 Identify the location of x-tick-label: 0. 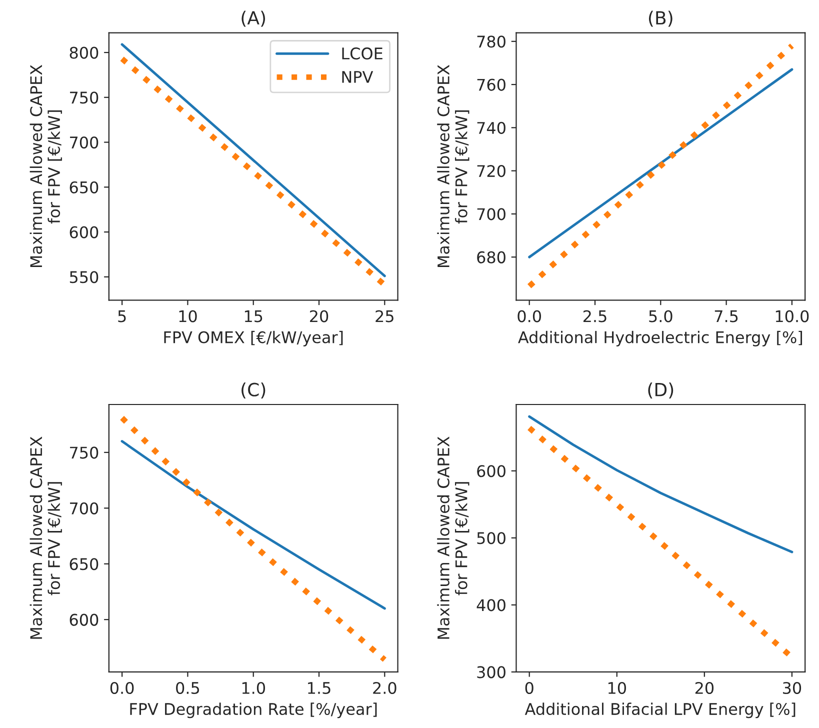
(529, 688).